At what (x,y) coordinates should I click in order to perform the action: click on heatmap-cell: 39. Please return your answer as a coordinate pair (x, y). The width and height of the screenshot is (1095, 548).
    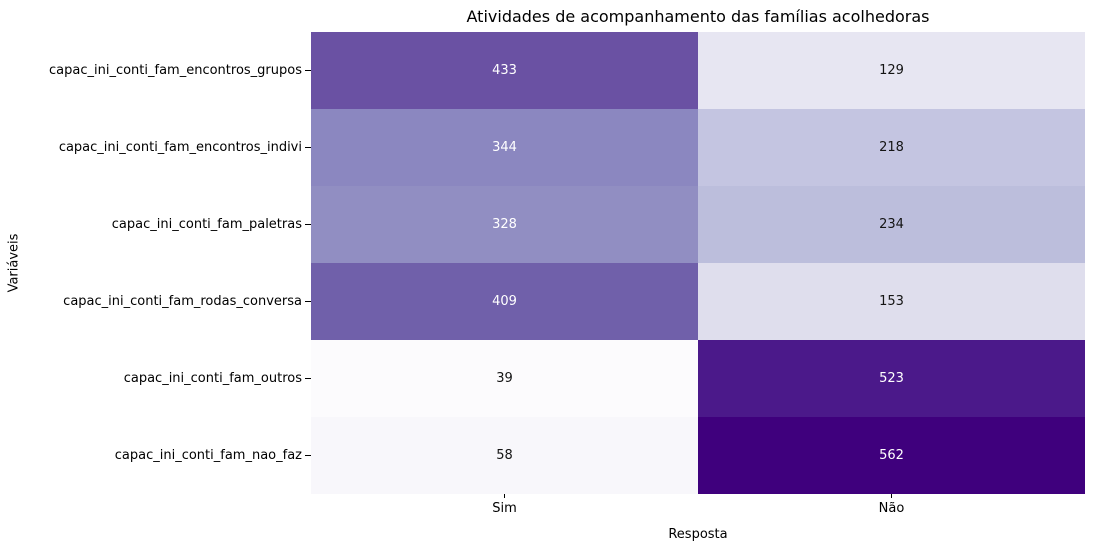
    Looking at the image, I should click on (504, 378).